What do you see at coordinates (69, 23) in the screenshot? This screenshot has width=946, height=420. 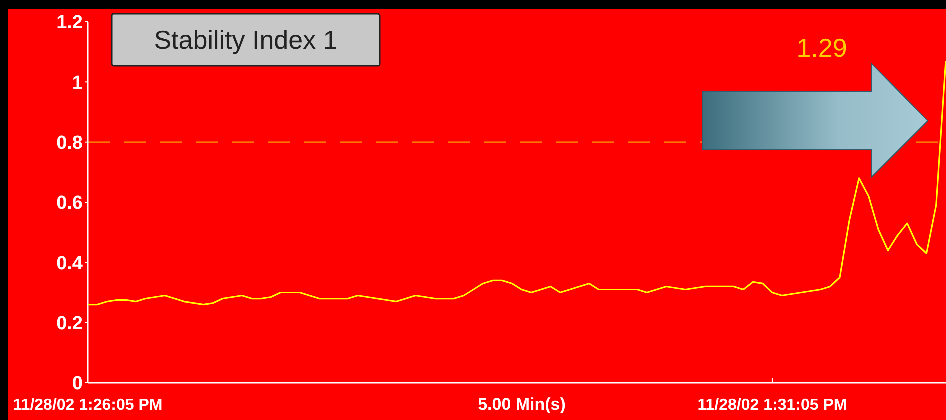 I see `y-tick-label: 1.2` at bounding box center [69, 23].